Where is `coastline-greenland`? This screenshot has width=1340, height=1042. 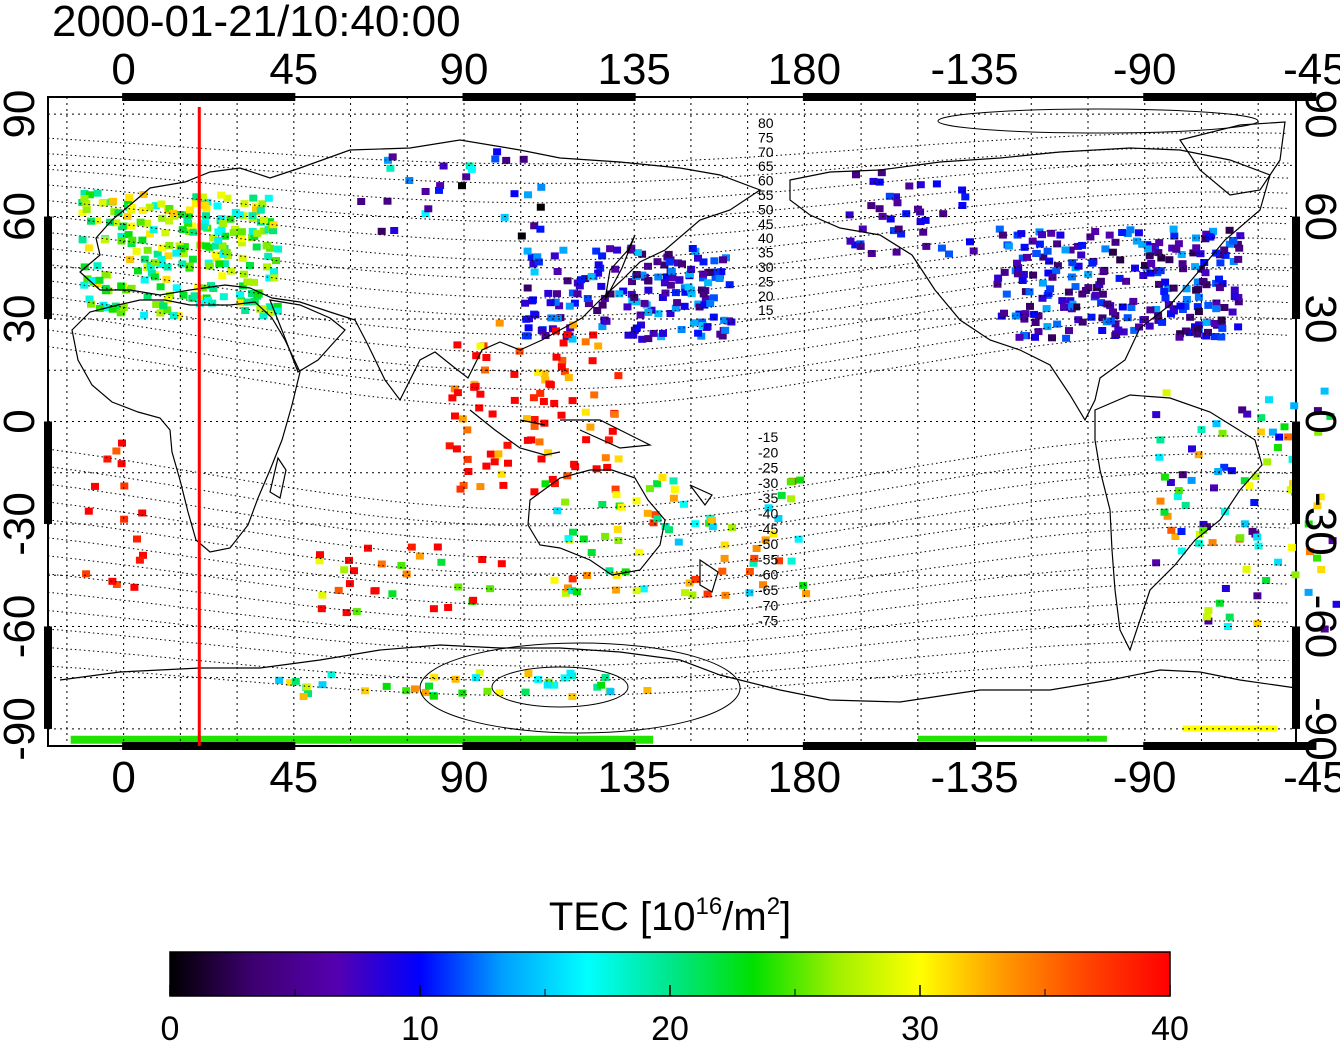
coastline-greenland is located at coordinates (1232, 158).